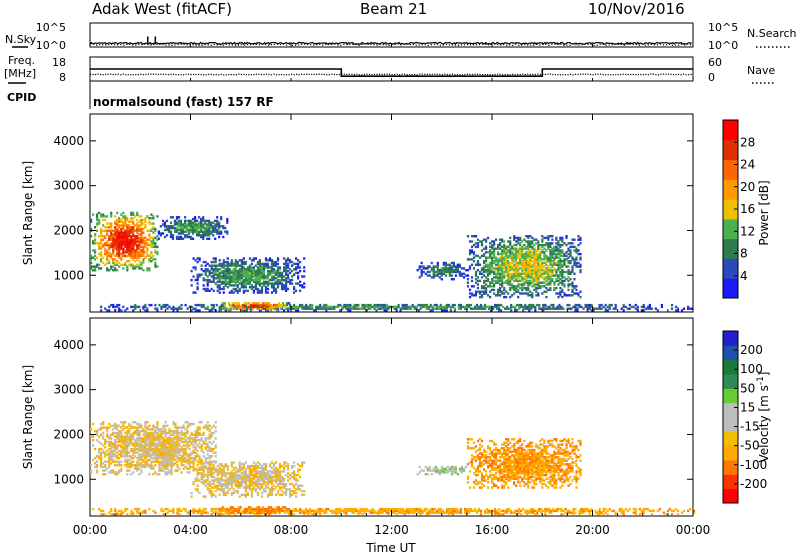 This screenshot has height=554, width=800. I want to click on cpid-label: CPID, so click(21, 97).